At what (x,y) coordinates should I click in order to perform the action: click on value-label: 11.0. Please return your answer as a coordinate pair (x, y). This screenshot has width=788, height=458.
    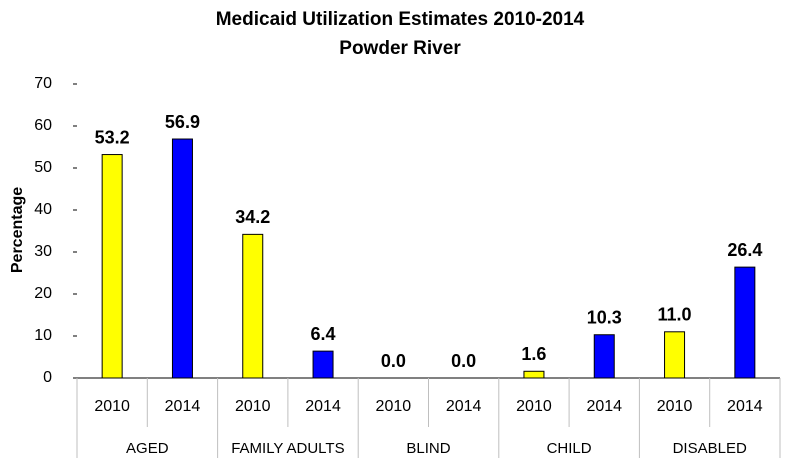
    Looking at the image, I should click on (675, 315).